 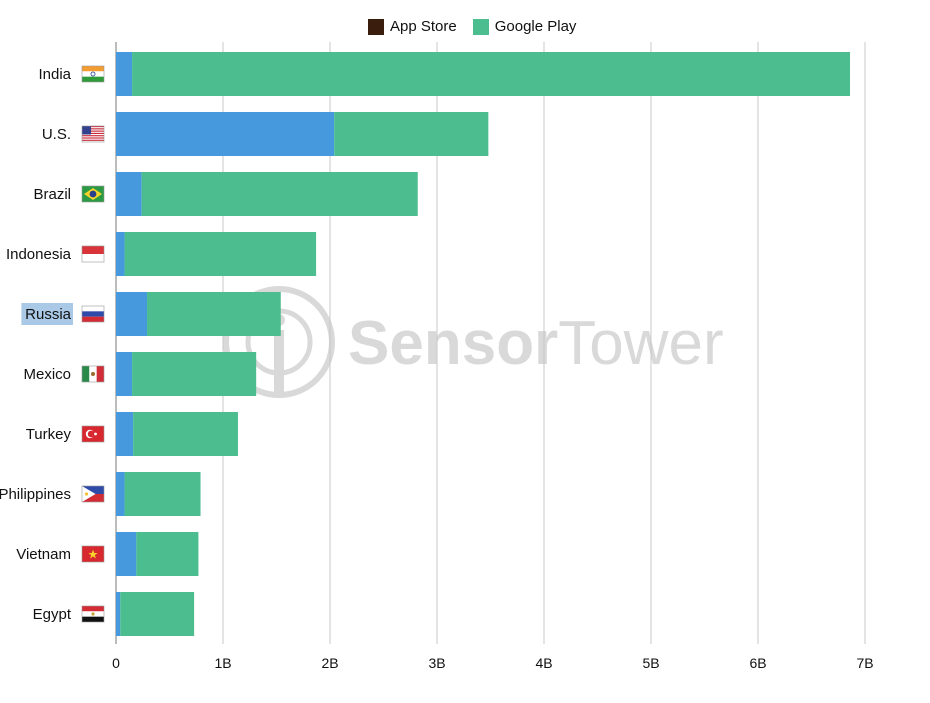 I want to click on watermark: SensorTower, so click(x=473, y=342).